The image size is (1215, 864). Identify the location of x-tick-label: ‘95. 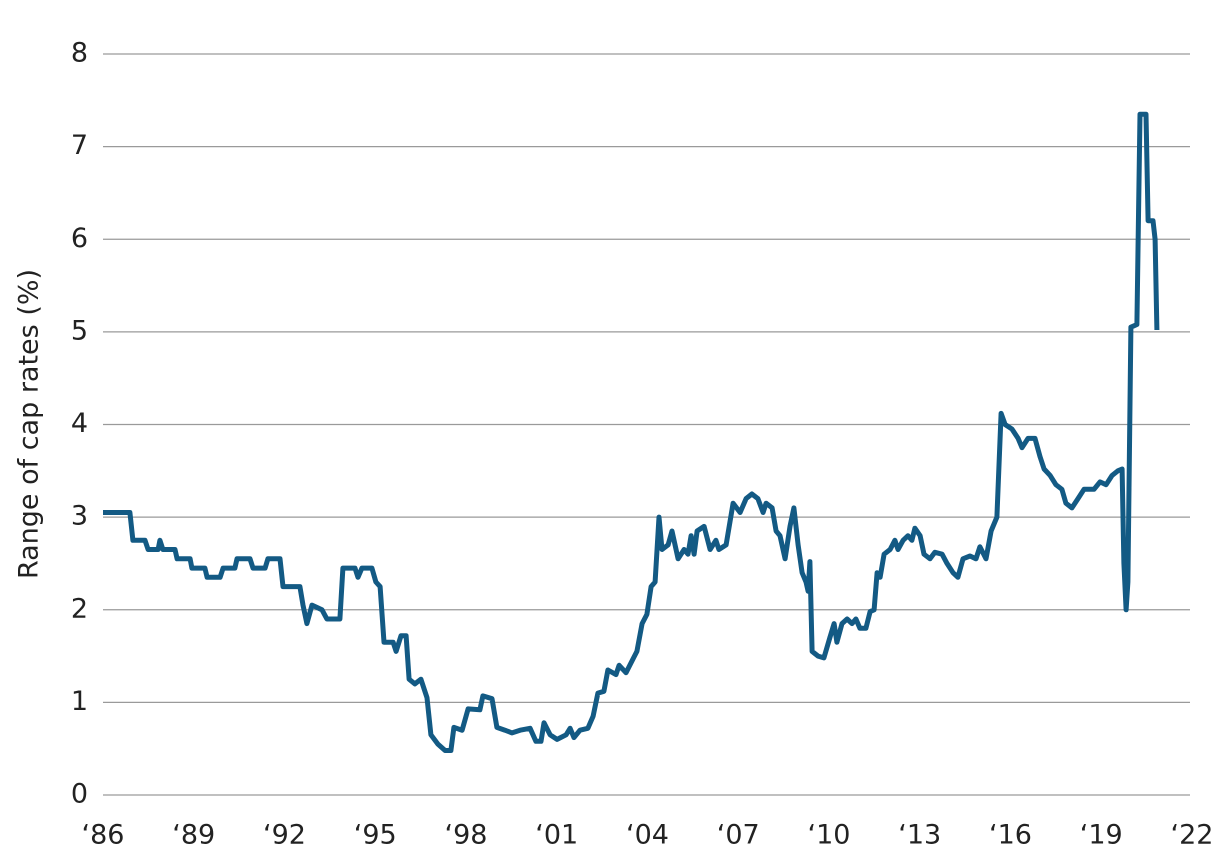
(375, 835).